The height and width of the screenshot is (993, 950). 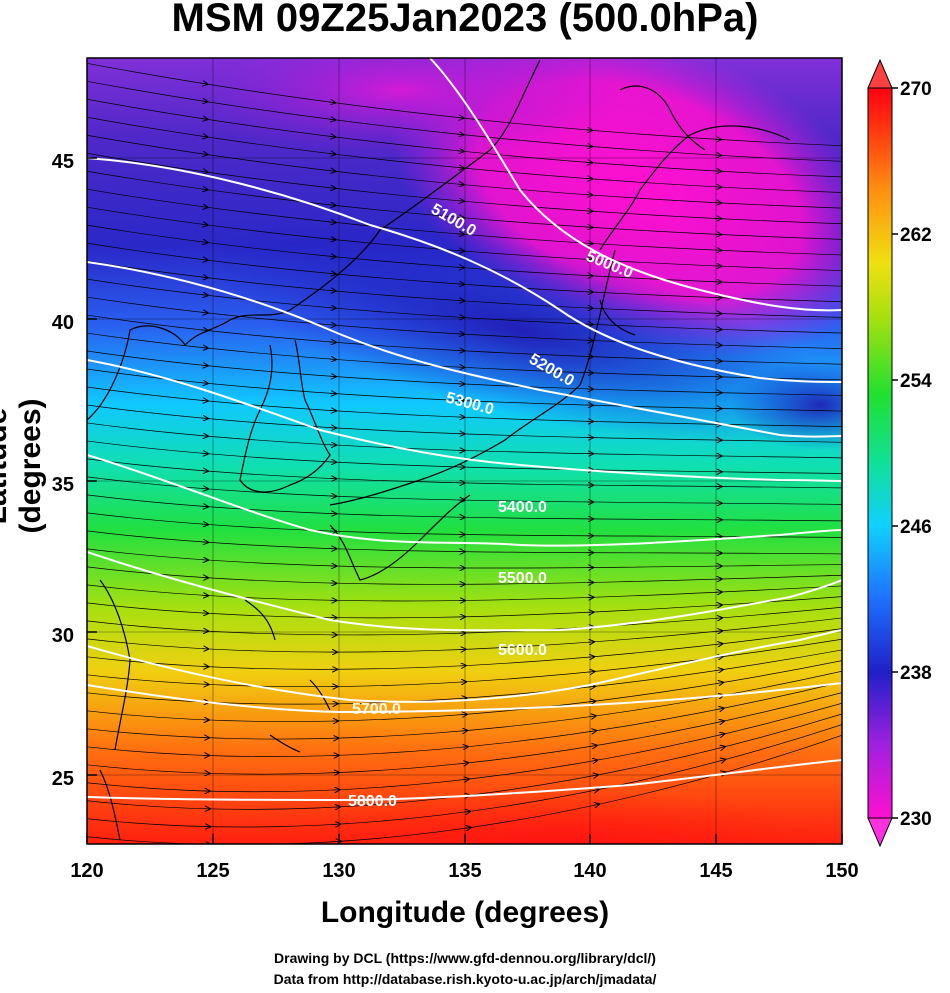 What do you see at coordinates (715, 871) in the screenshot?
I see `x-tick-label: 145` at bounding box center [715, 871].